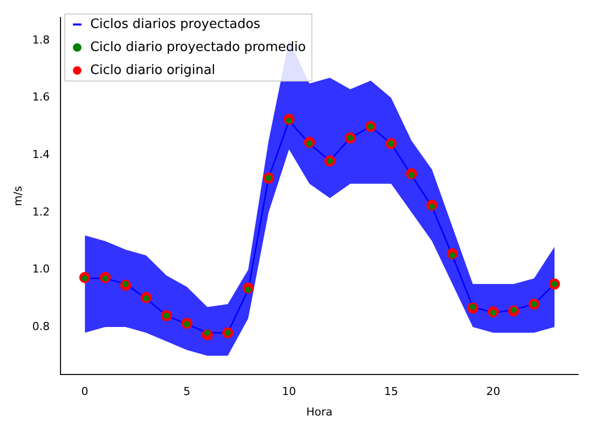 The width and height of the screenshot is (603, 433). Describe the element at coordinates (493, 391) in the screenshot. I see `x-tick-label: 20` at that location.